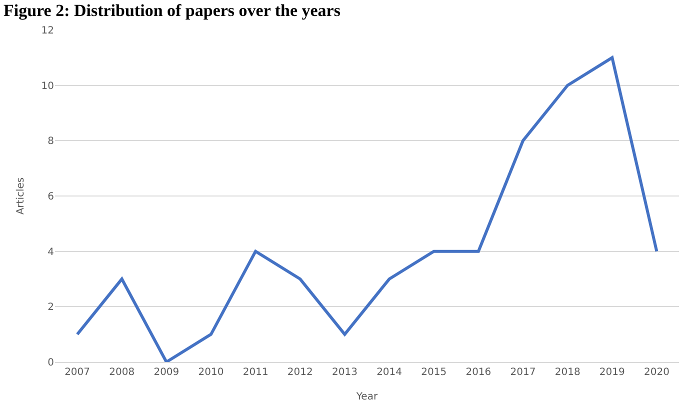  What do you see at coordinates (122, 372) in the screenshot?
I see `x-tick-label: 2008` at bounding box center [122, 372].